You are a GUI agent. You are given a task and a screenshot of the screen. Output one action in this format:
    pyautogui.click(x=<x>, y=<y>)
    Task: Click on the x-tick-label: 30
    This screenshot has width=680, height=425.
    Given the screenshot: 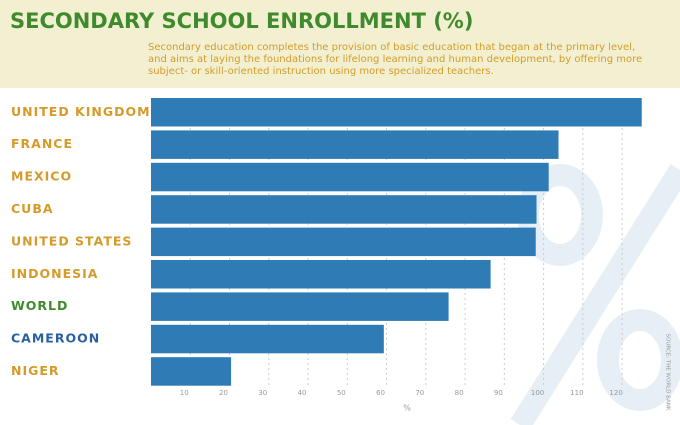 What is the action you would take?
    pyautogui.click(x=262, y=393)
    